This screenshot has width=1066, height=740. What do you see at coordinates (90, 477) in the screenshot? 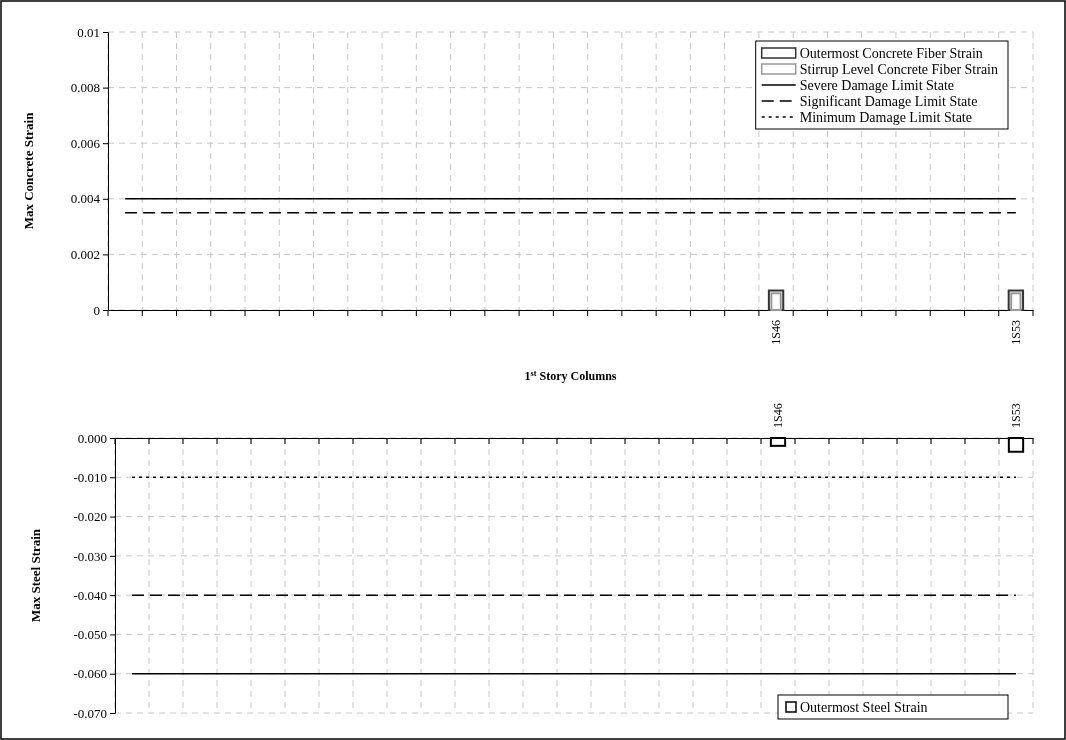
I see `y-tick-label: -0.010` at bounding box center [90, 477].